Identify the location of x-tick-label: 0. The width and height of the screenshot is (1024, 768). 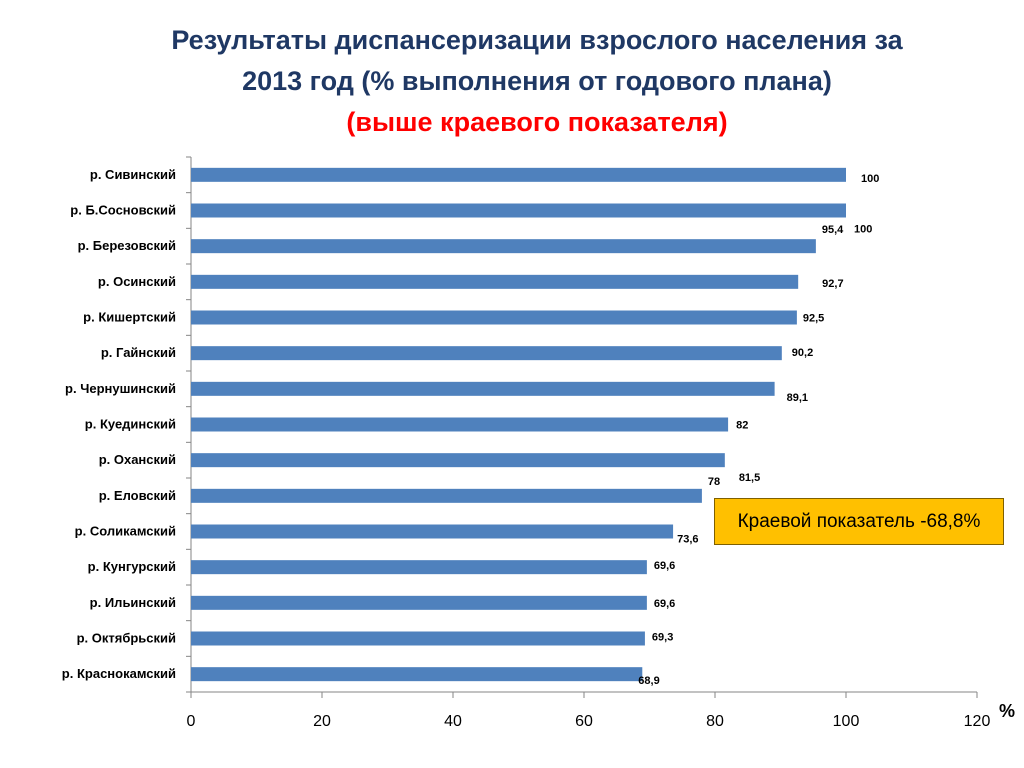
(191, 721).